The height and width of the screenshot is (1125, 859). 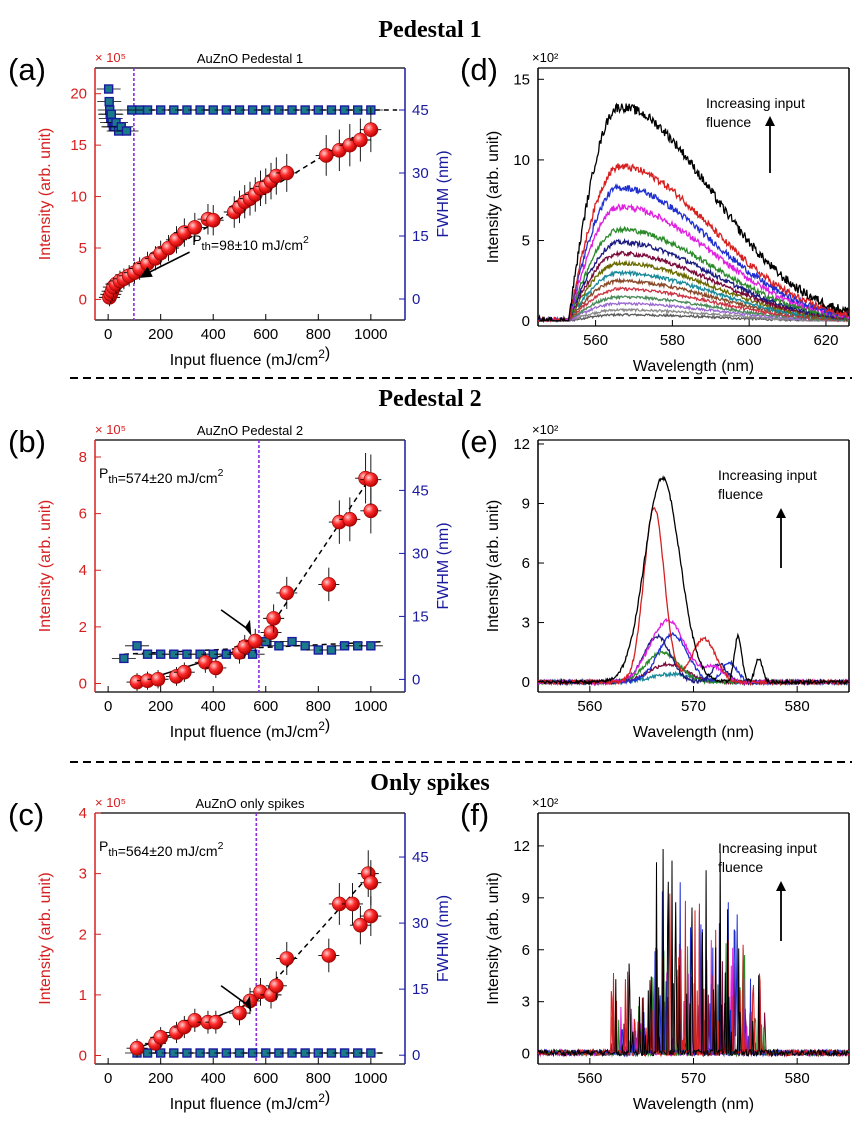 I want to click on y2-tick-label: 30, so click(x=420, y=553).